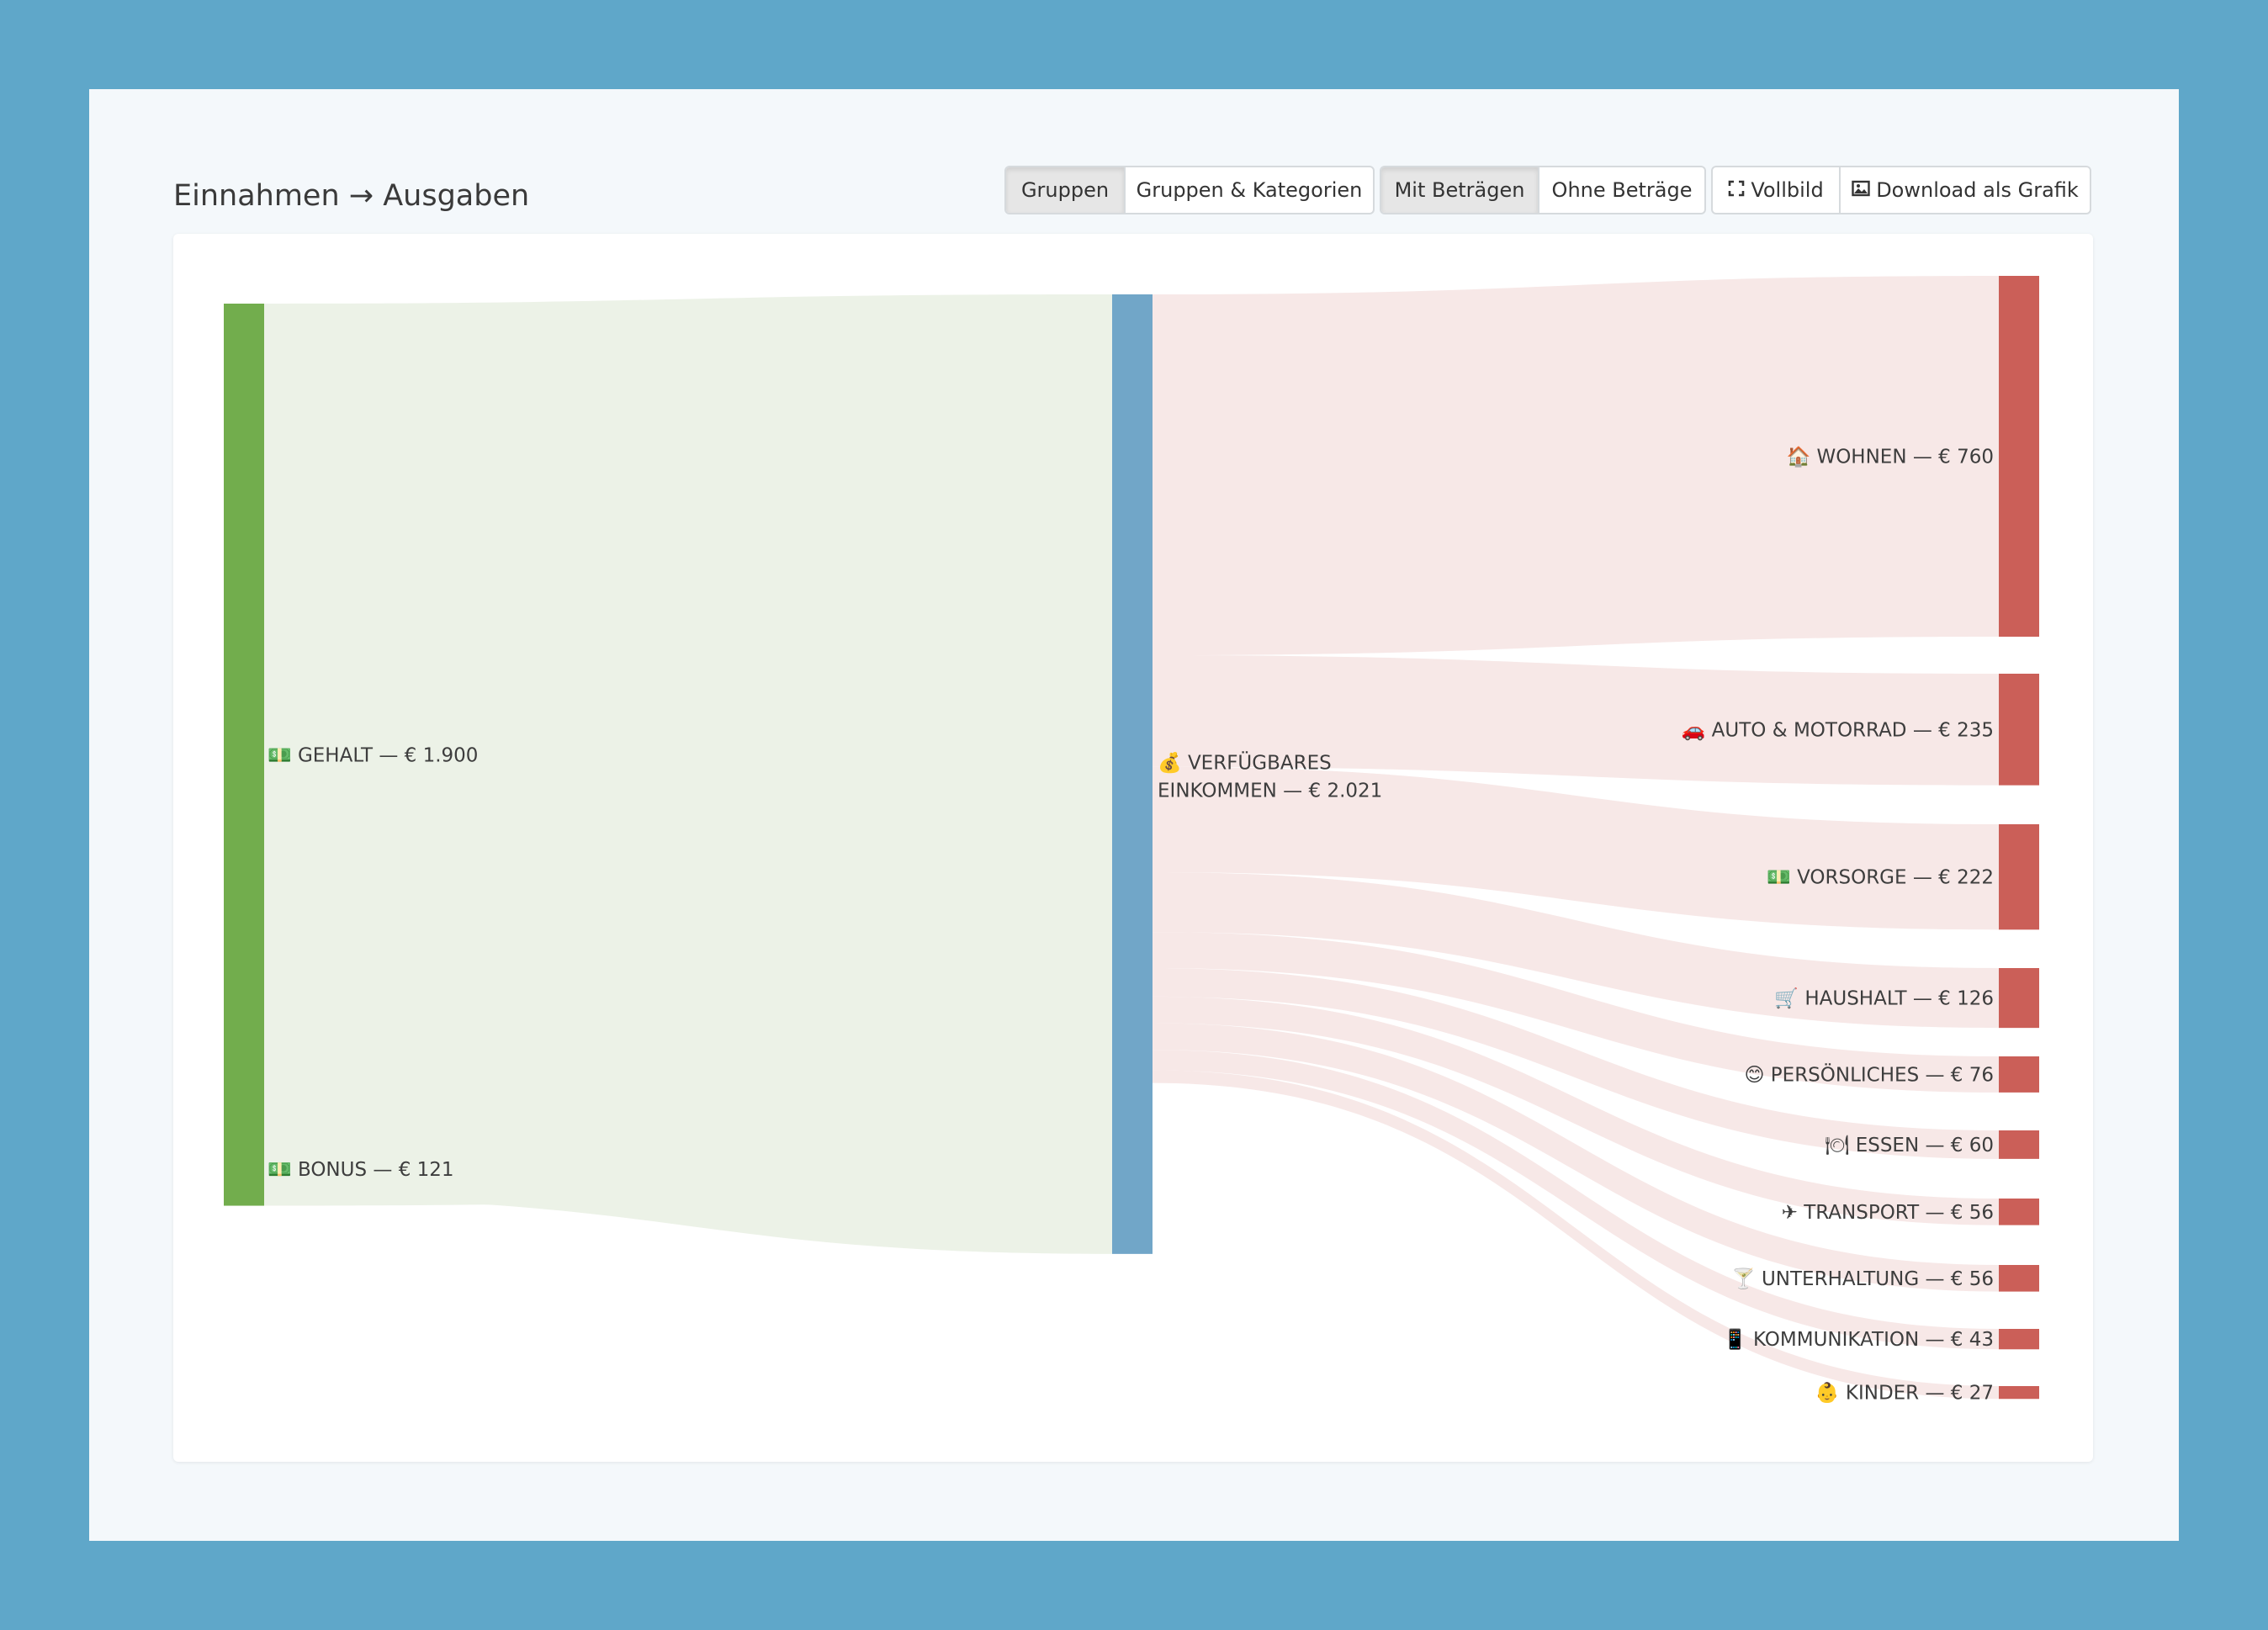 This screenshot has height=1630, width=2268. What do you see at coordinates (361, 1170) in the screenshot?
I see `source-label: 💵 BONUS — € 121` at bounding box center [361, 1170].